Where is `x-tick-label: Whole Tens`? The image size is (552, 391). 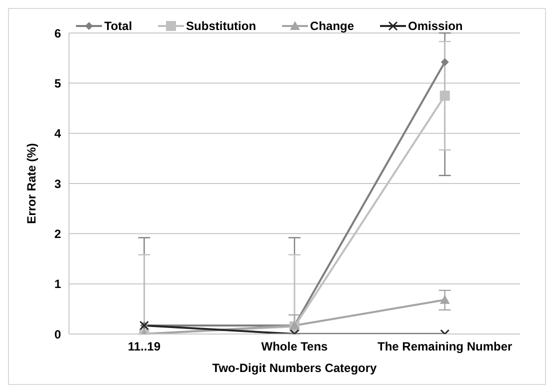 x-tick-label: Whole Tens is located at coordinates (294, 347).